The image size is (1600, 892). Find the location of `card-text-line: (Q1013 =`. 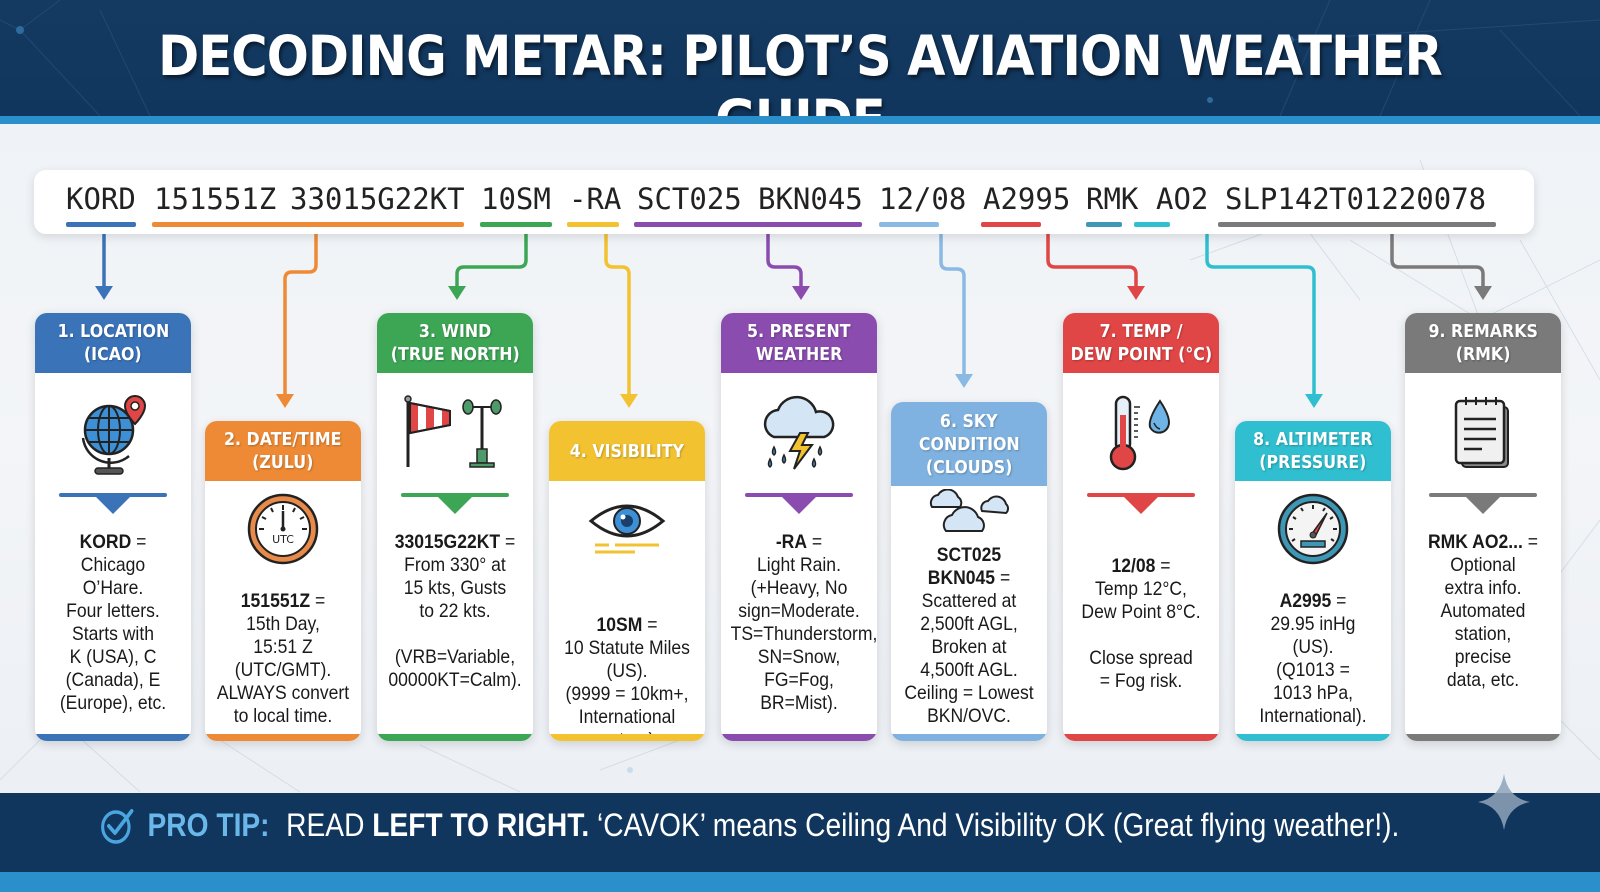

card-text-line: (Q1013 = is located at coordinates (1313, 670).